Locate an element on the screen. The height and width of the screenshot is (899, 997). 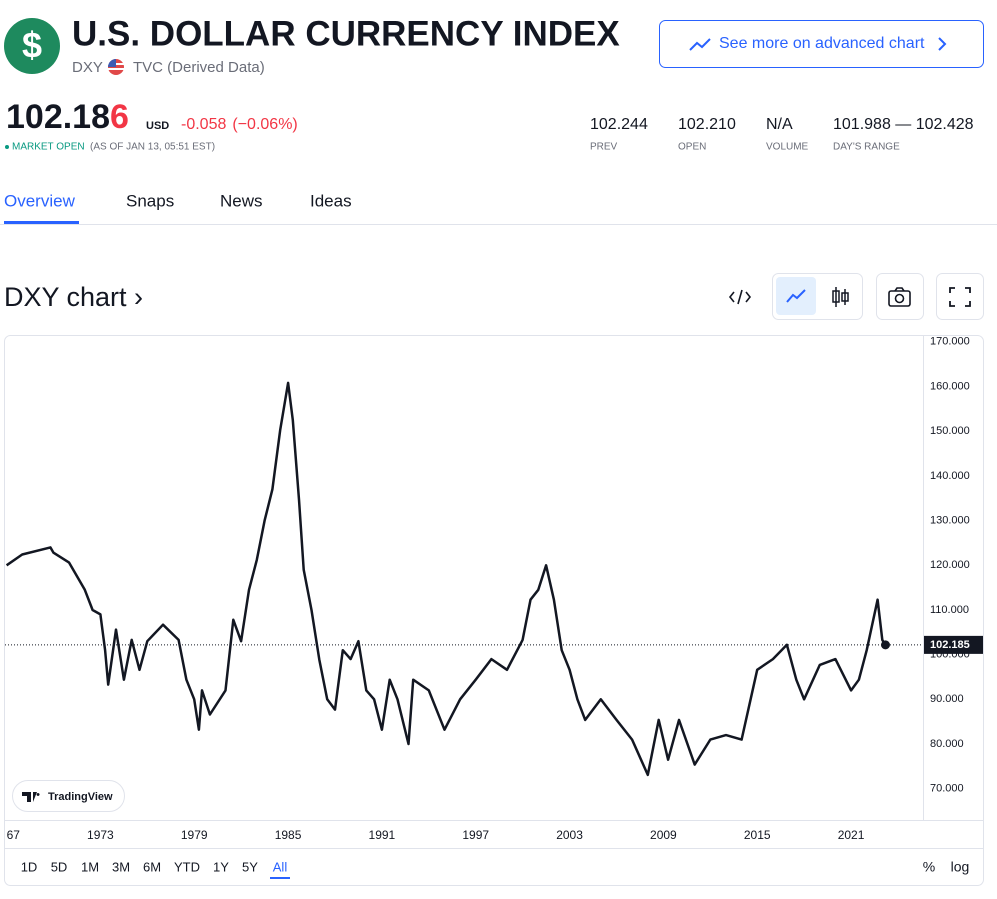
tab: Ideas is located at coordinates (331, 200).